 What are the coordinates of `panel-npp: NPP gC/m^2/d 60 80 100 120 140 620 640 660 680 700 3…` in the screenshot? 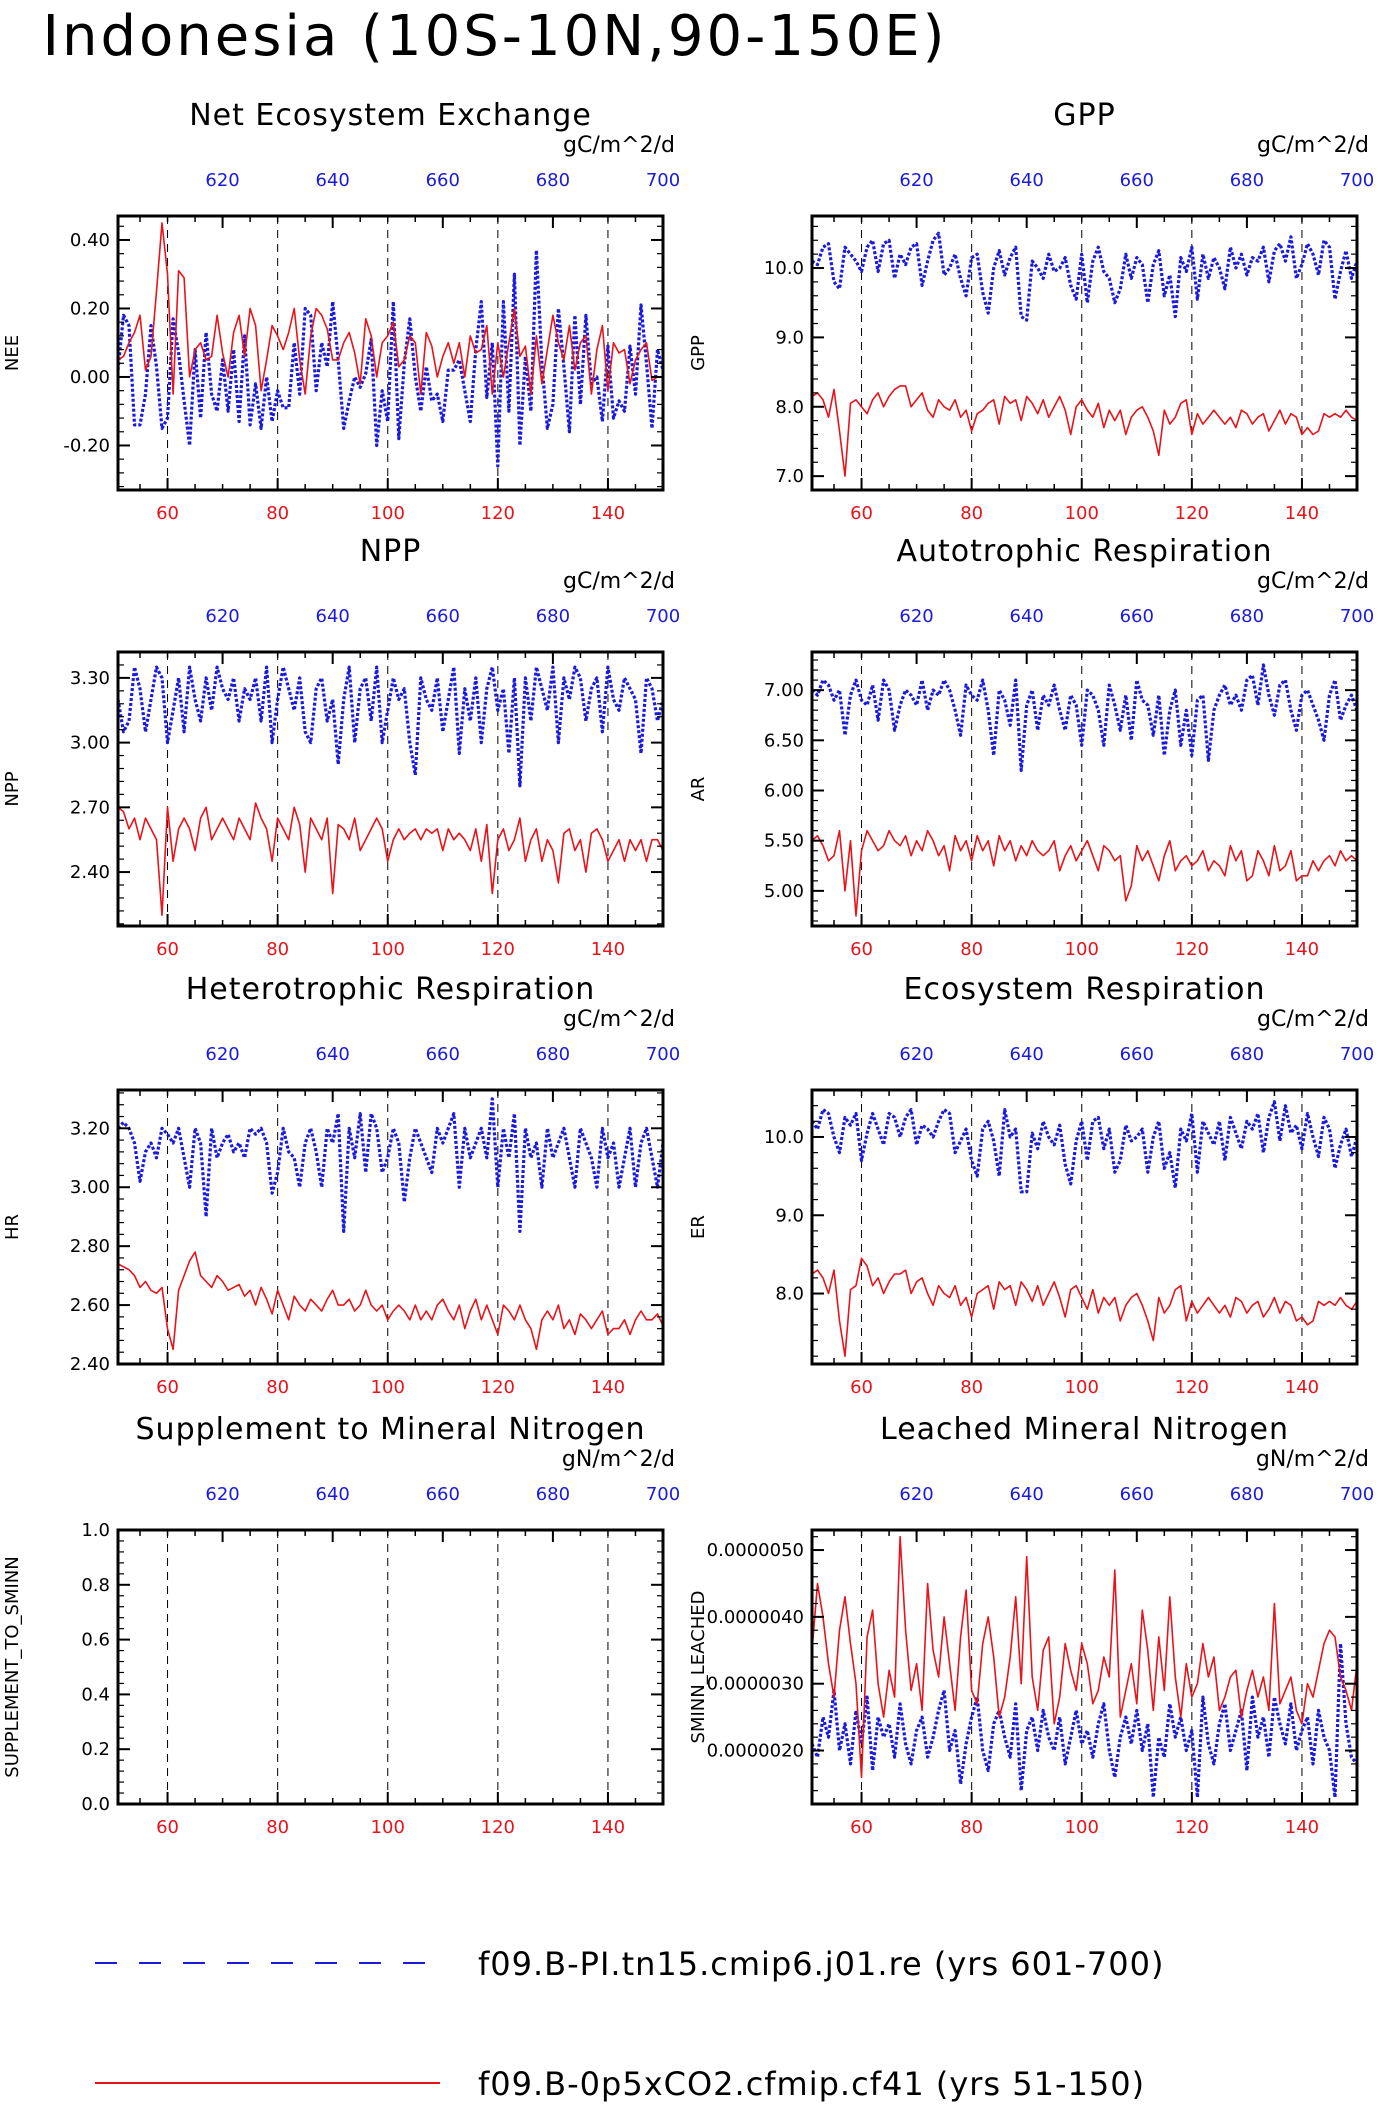 It's located at (341, 747).